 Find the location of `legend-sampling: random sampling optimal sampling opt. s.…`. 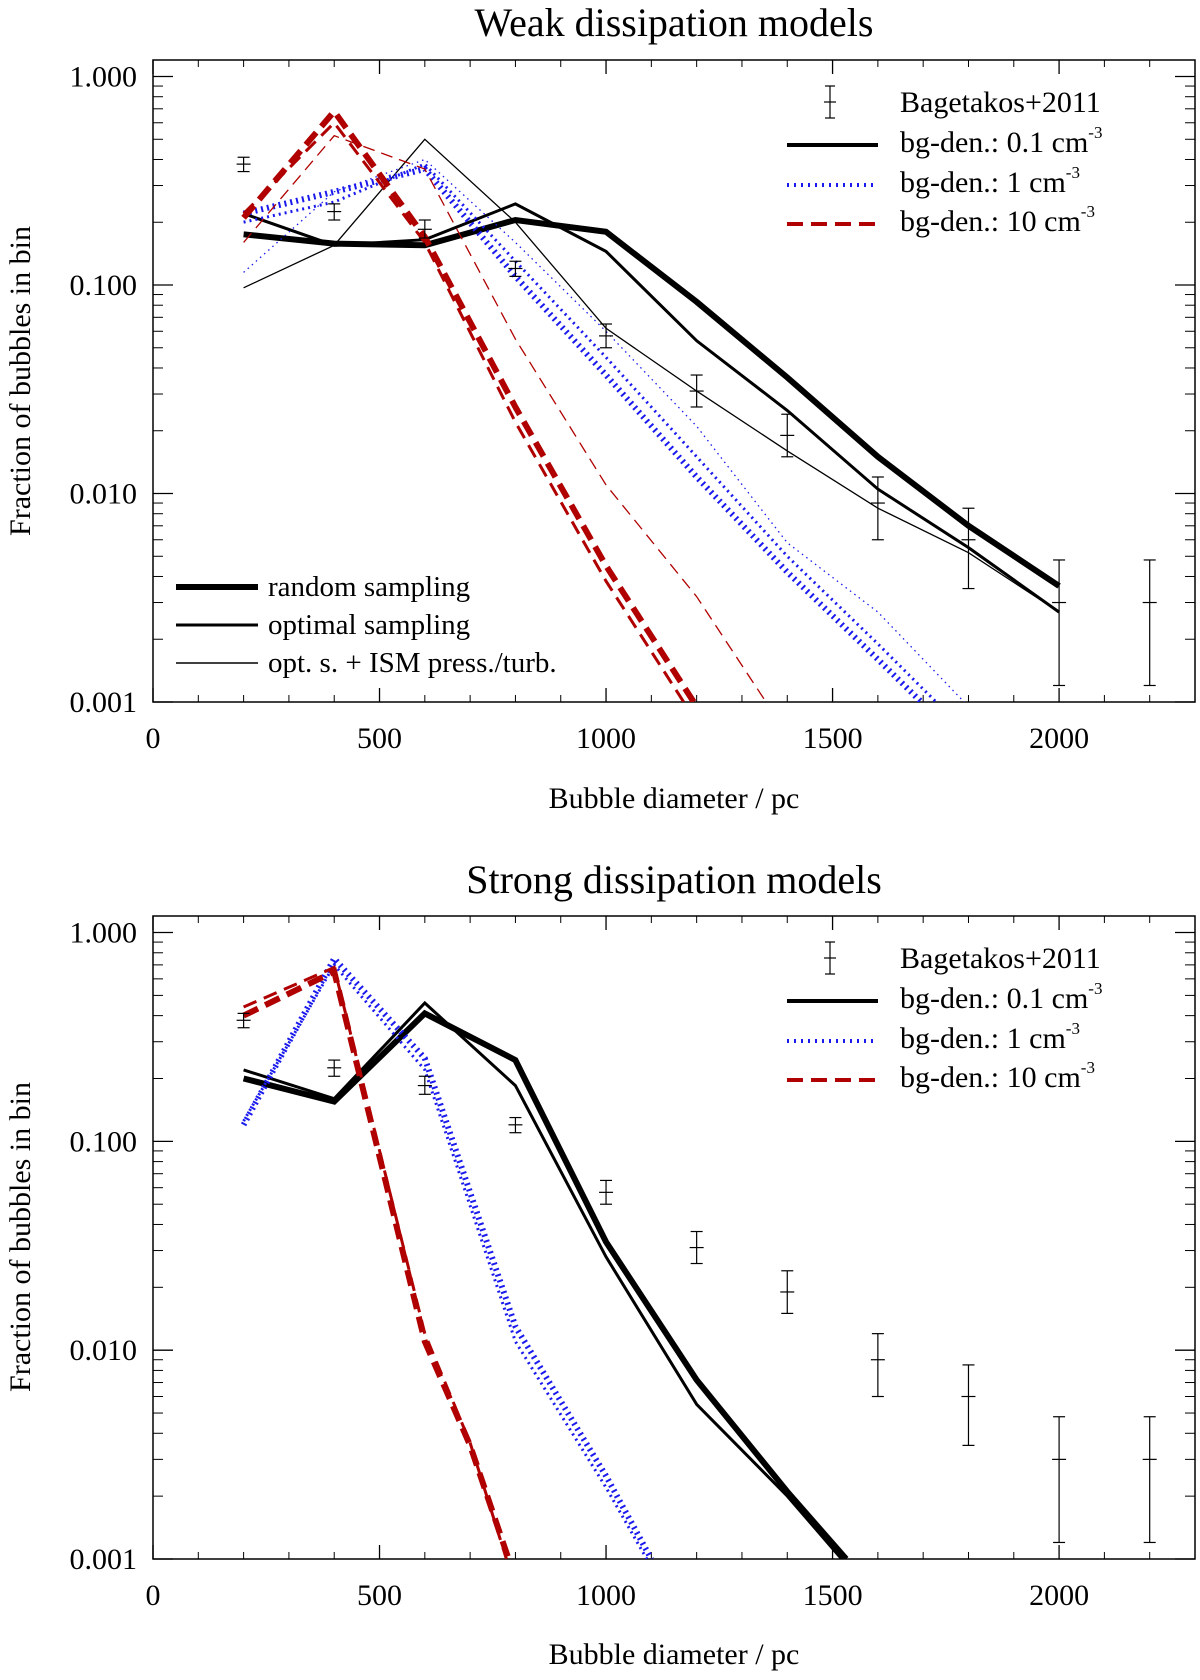

legend-sampling: random sampling optimal sampling opt. s.… is located at coordinates (366, 625).